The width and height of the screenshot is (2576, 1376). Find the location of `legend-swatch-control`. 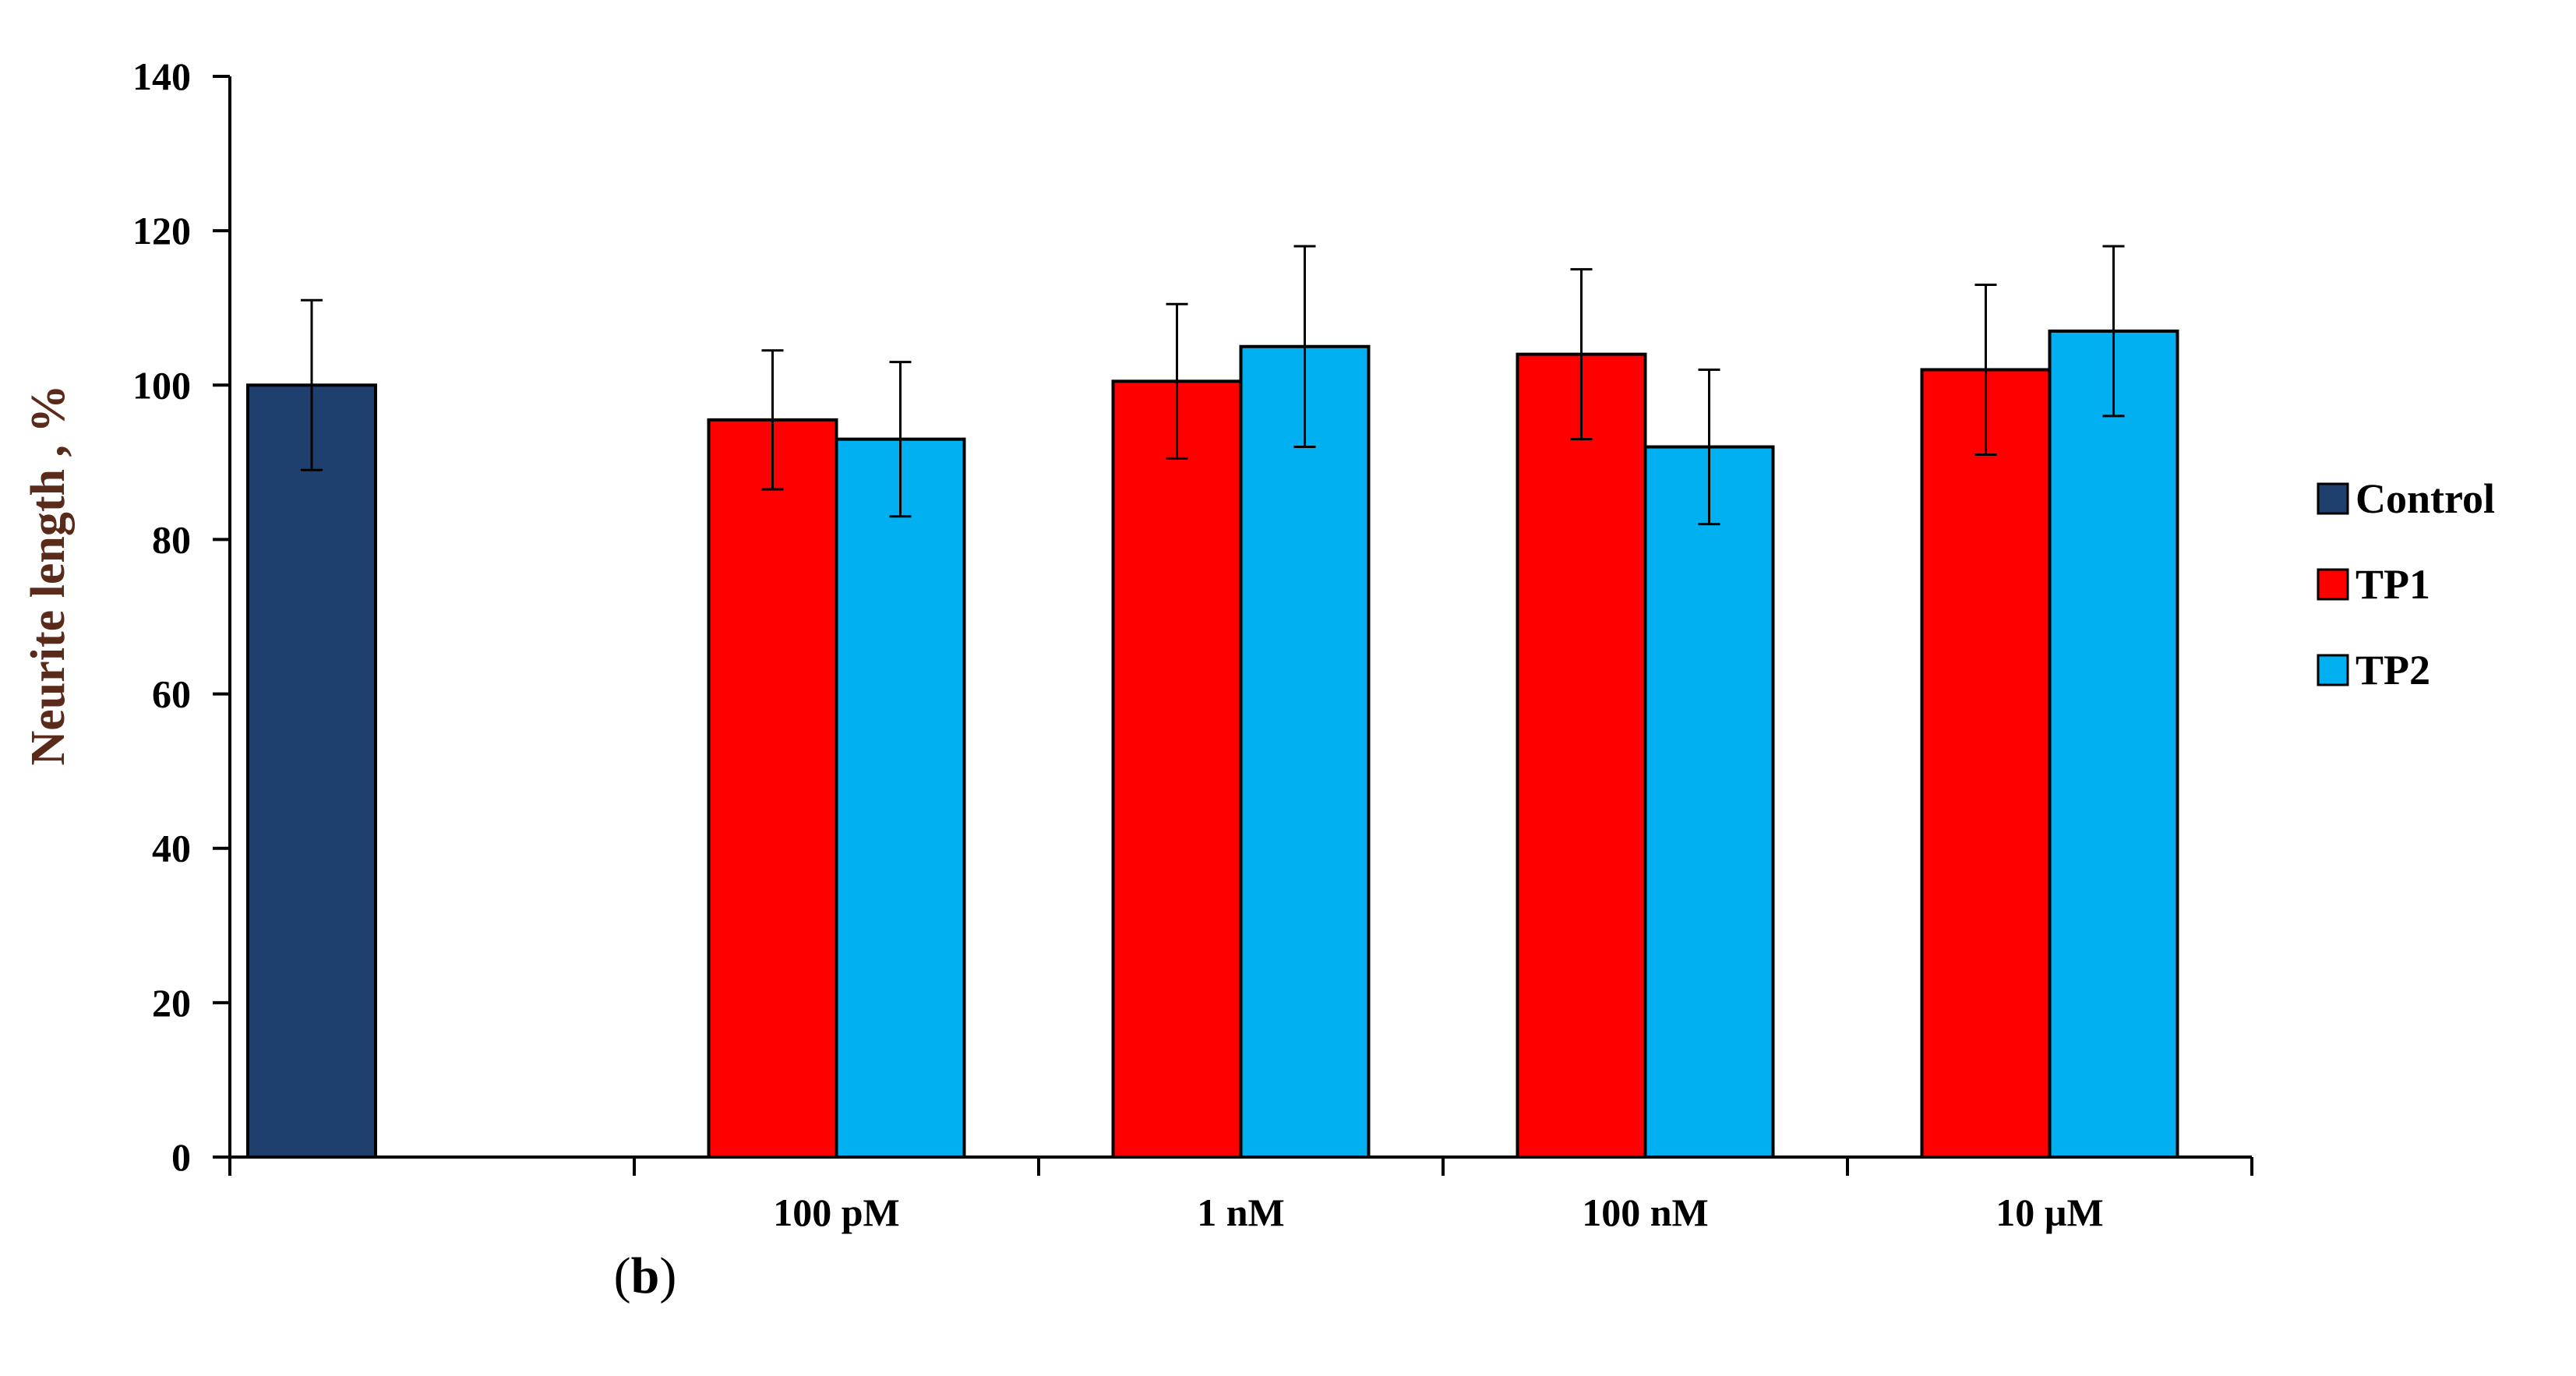

legend-swatch-control is located at coordinates (2333, 499).